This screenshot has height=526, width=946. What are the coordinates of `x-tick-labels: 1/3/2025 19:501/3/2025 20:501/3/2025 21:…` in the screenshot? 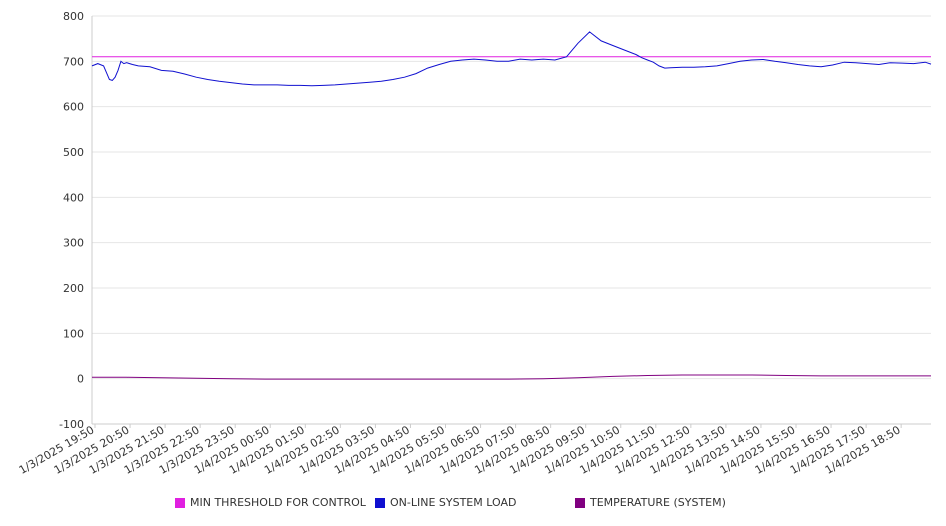 It's located at (460, 450).